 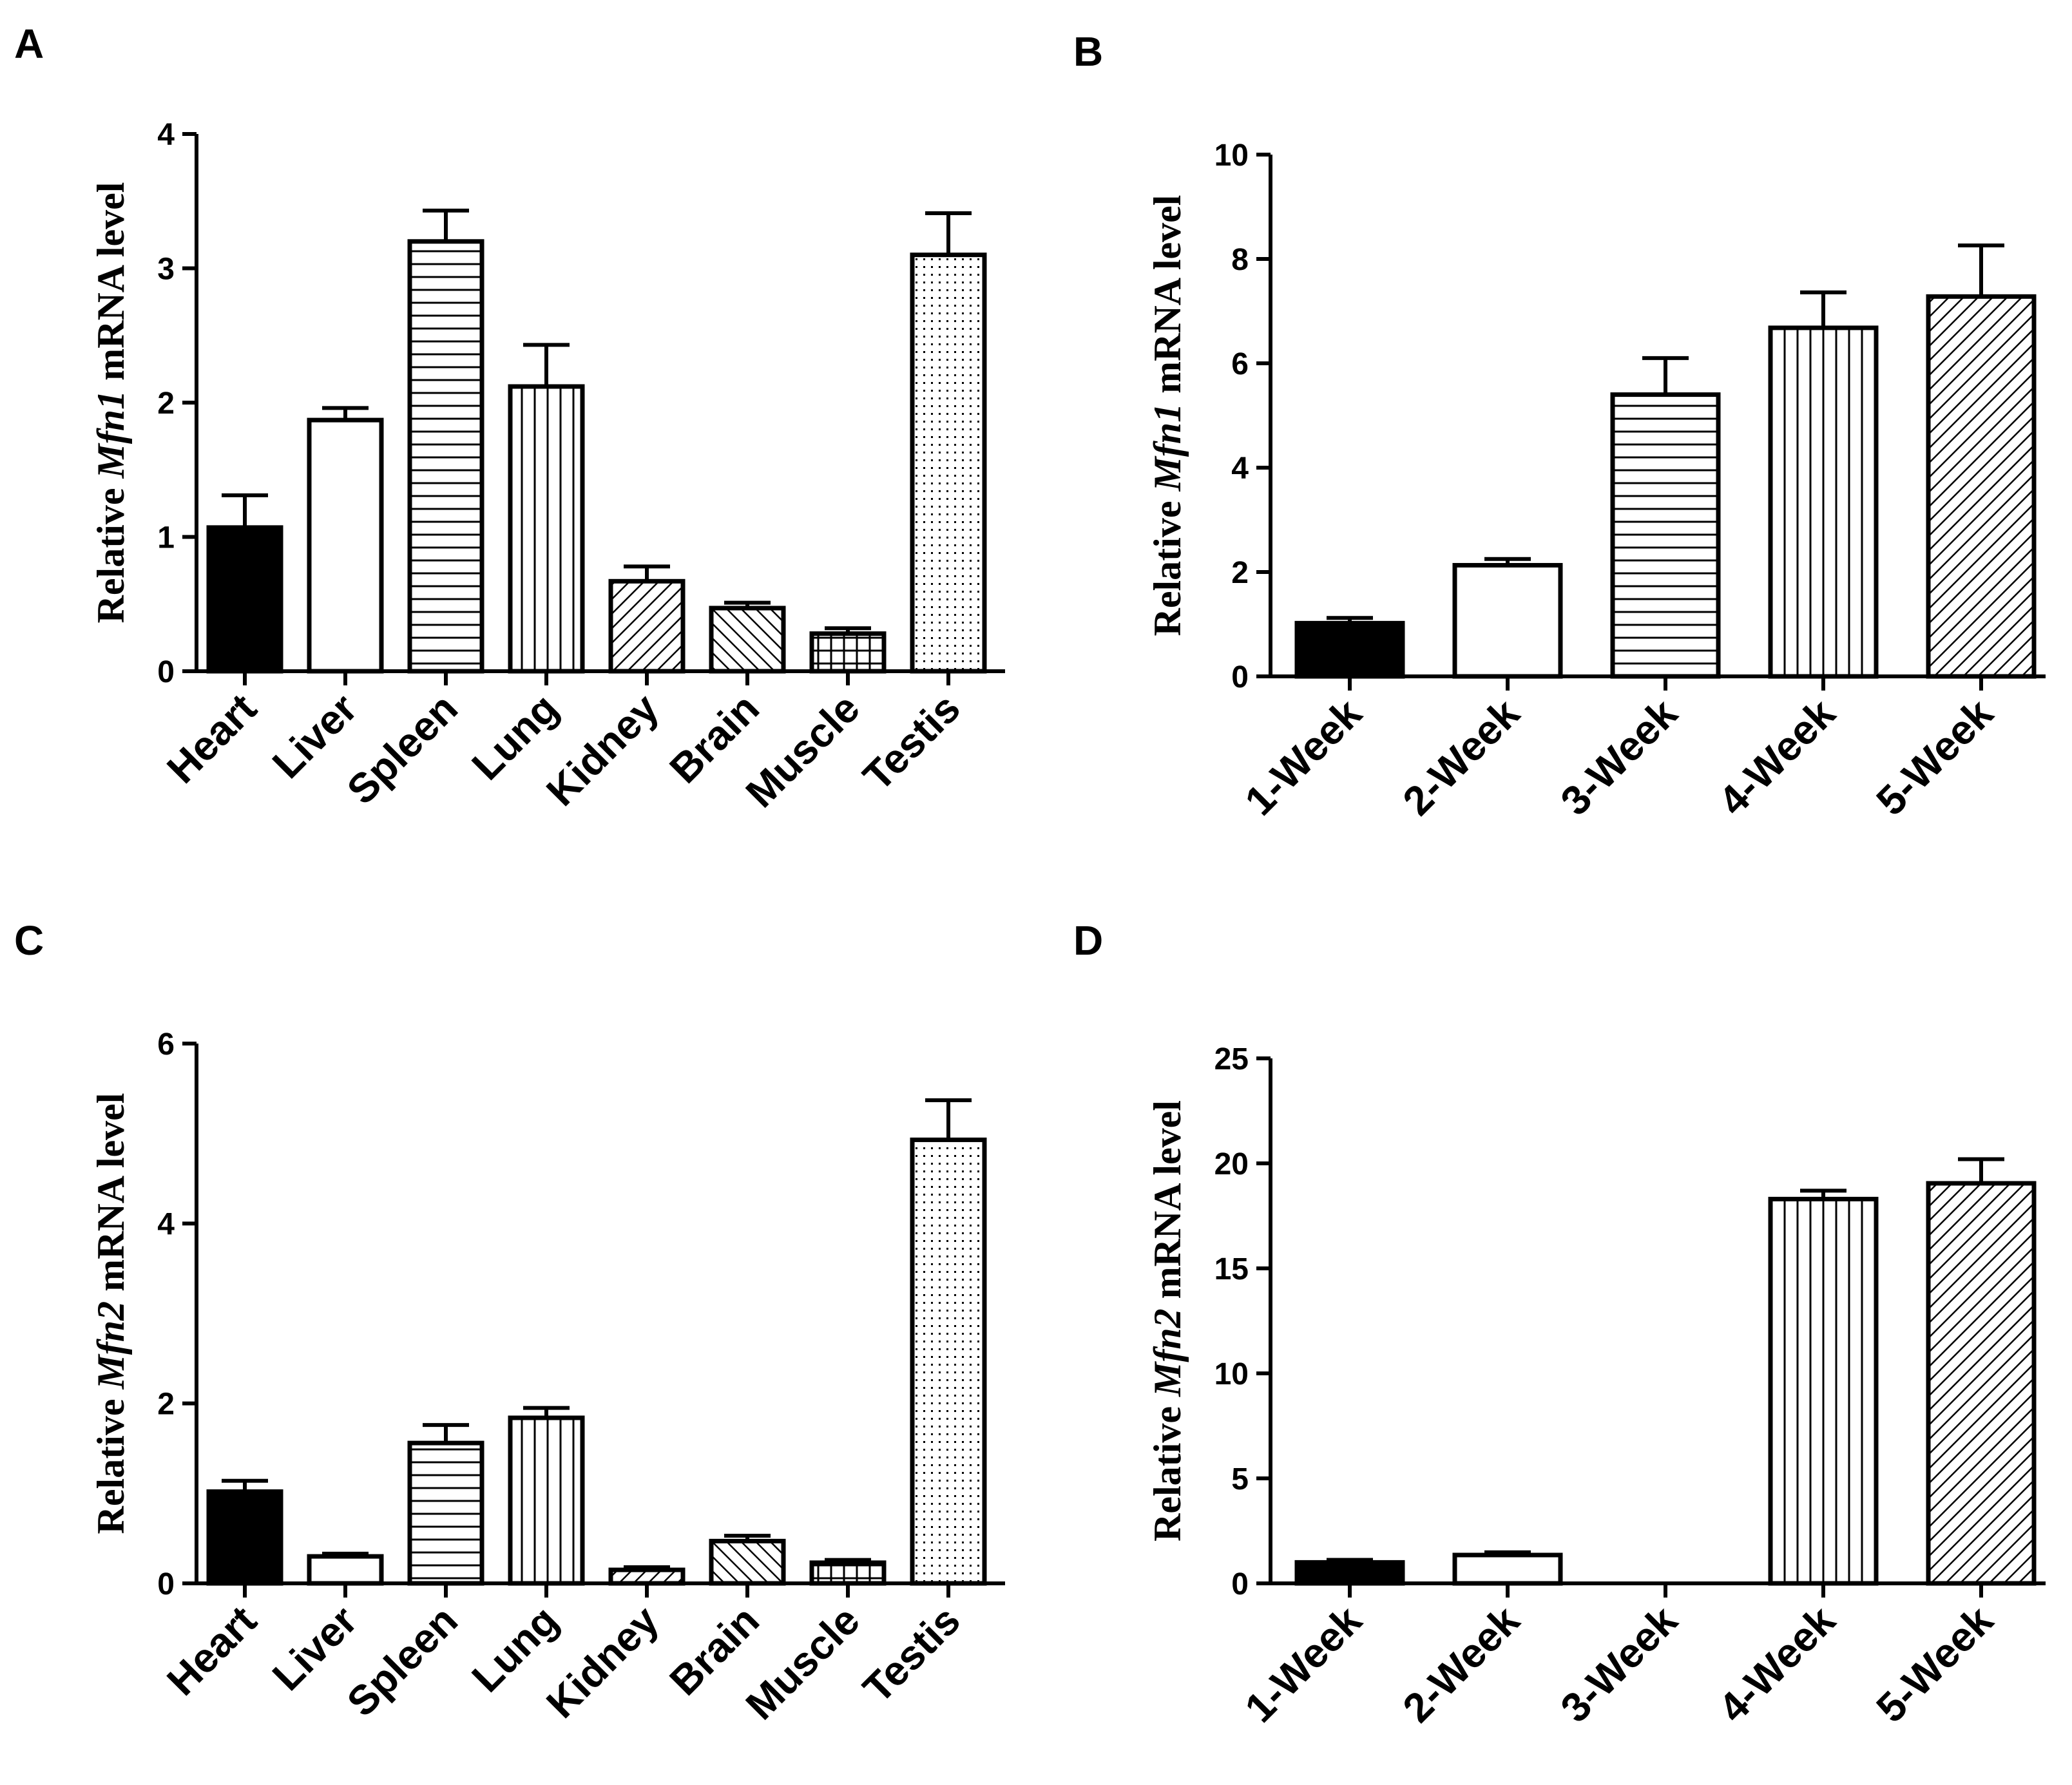 What do you see at coordinates (166, 270) in the screenshot?
I see `y-tick-label-3: 3` at bounding box center [166, 270].